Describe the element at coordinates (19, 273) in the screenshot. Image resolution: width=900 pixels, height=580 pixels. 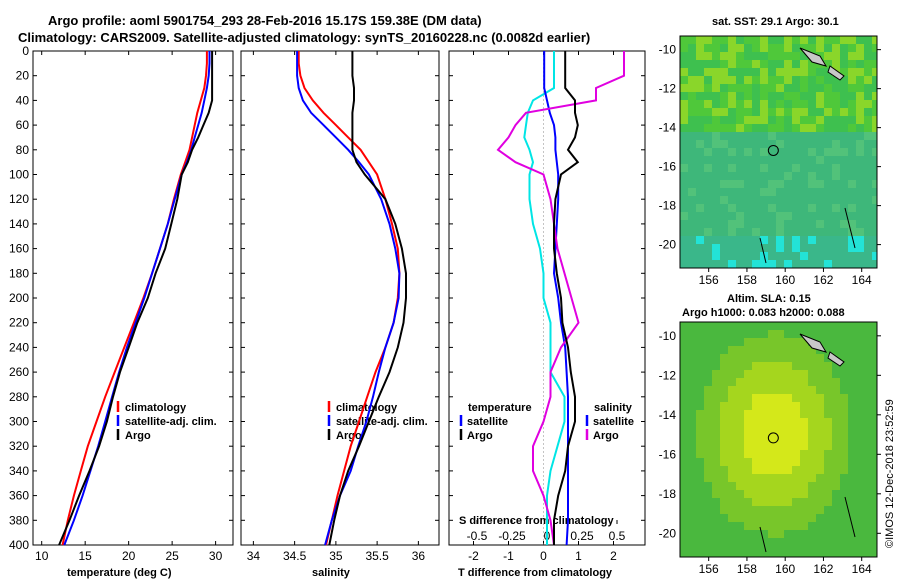
I see `y-tick-label: 180` at that location.